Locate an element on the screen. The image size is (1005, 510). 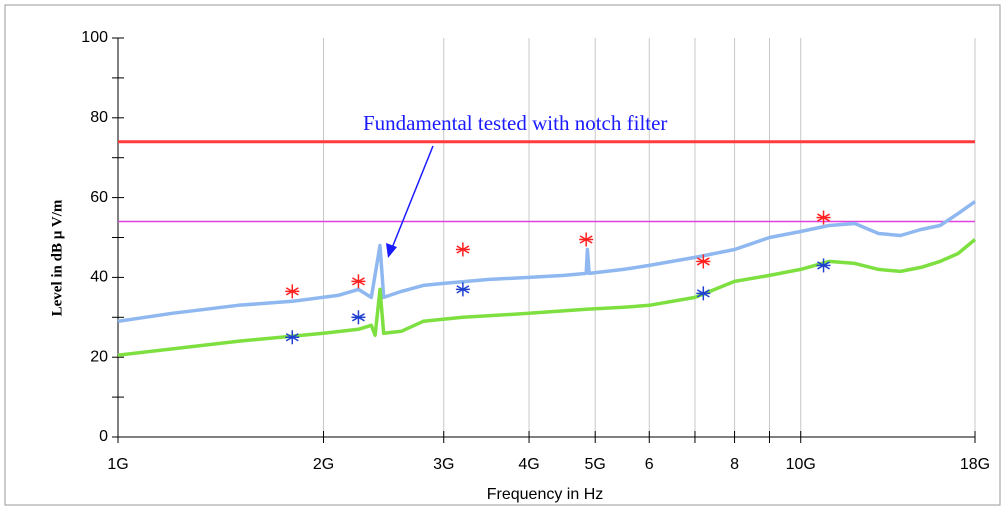
x-tick-label: 2G is located at coordinates (323, 464).